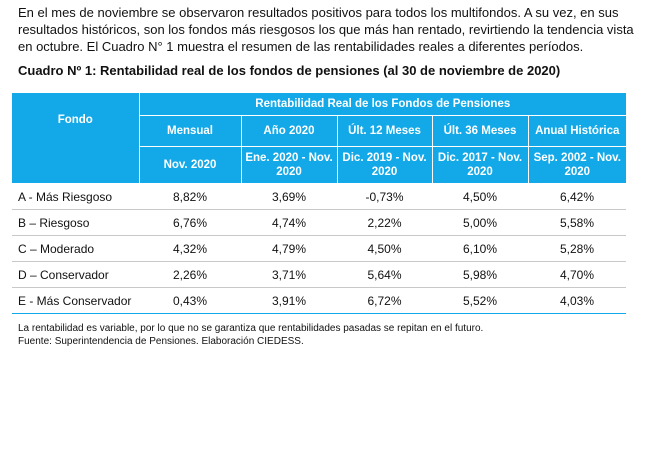 This screenshot has height=471, width=650. What do you see at coordinates (480, 165) in the screenshot?
I see `period-header: Dic. 2017 - Nov. 2020` at bounding box center [480, 165].